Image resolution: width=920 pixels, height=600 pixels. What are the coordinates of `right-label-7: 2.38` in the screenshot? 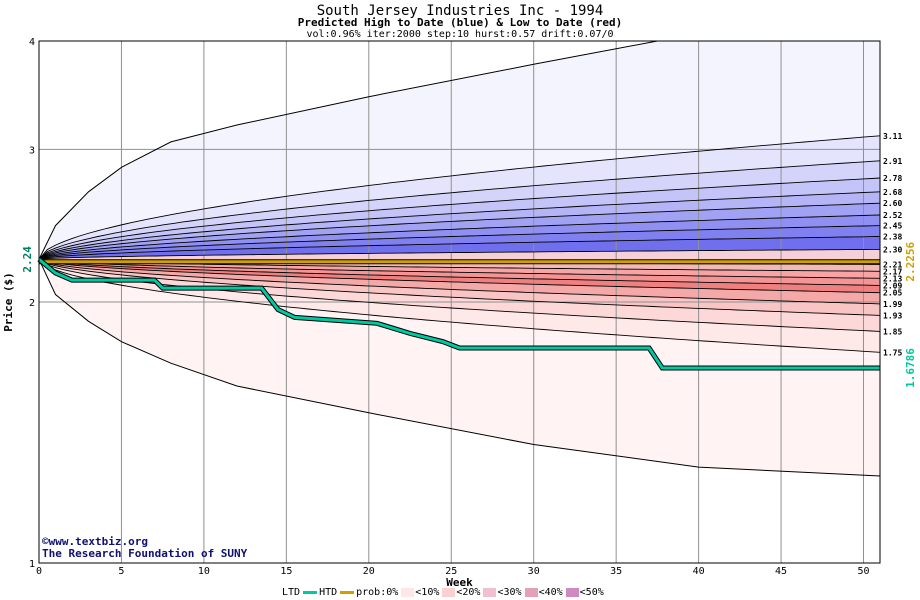 It's located at (892, 236).